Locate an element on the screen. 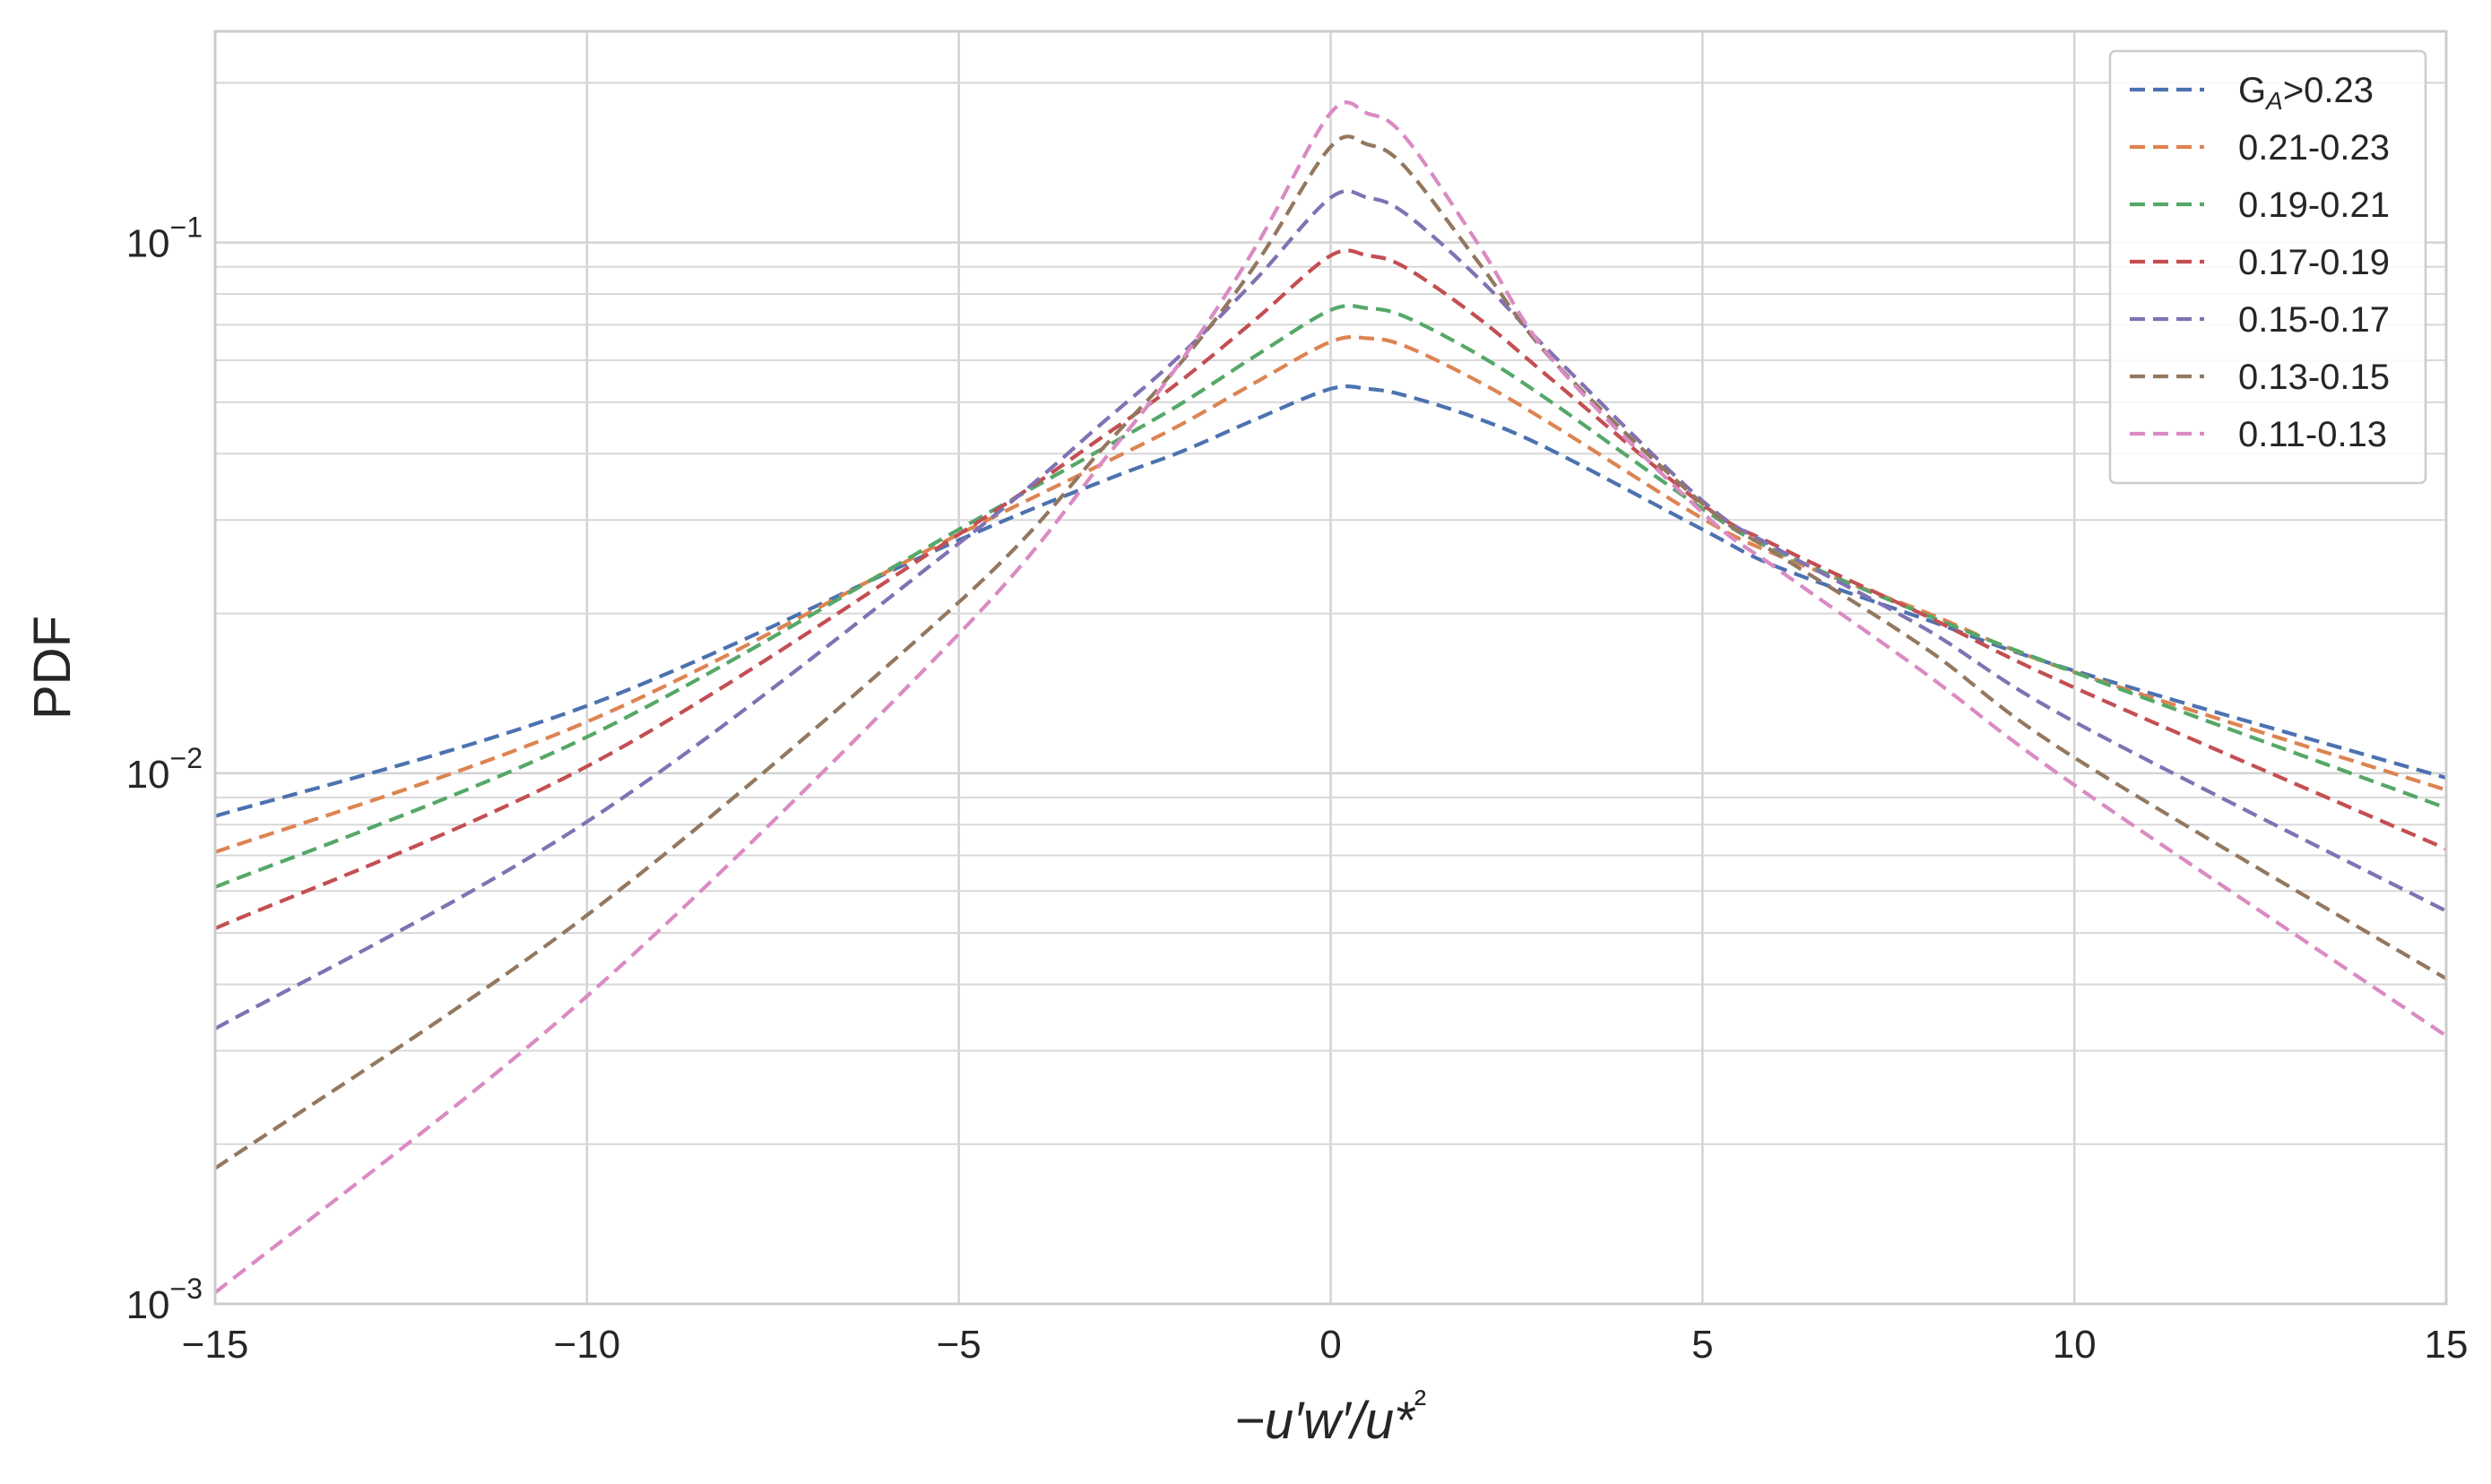  y-axis-label: PDF is located at coordinates (52, 668).